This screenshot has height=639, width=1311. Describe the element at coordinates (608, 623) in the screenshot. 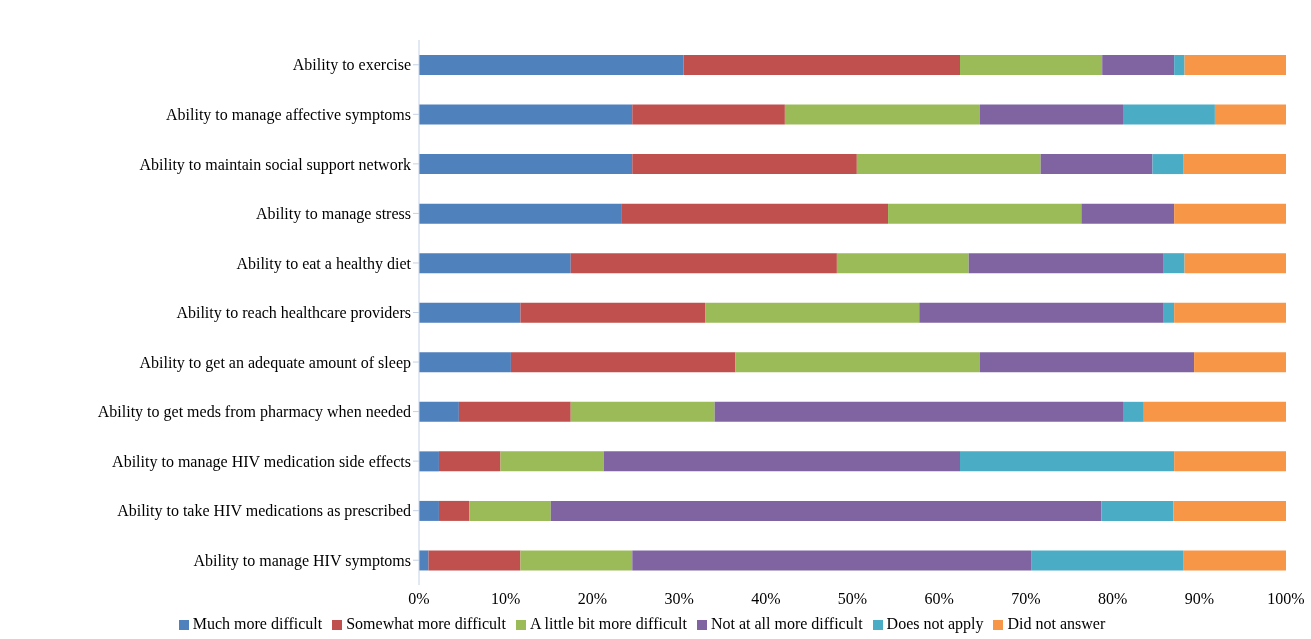

I see `legend-label: A little bit more difficult` at that location.